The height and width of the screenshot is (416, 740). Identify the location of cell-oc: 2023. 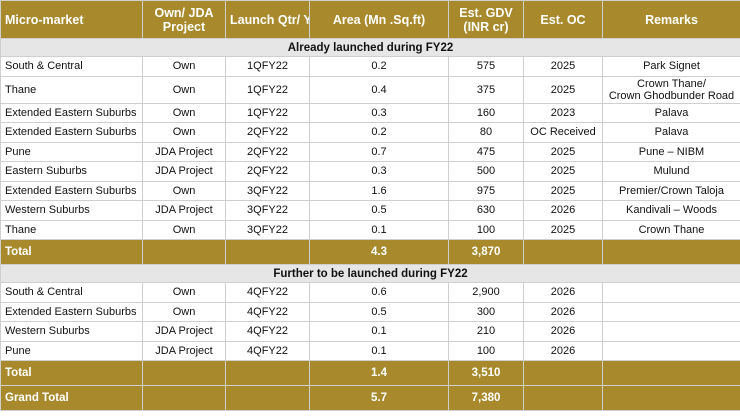
(563, 112).